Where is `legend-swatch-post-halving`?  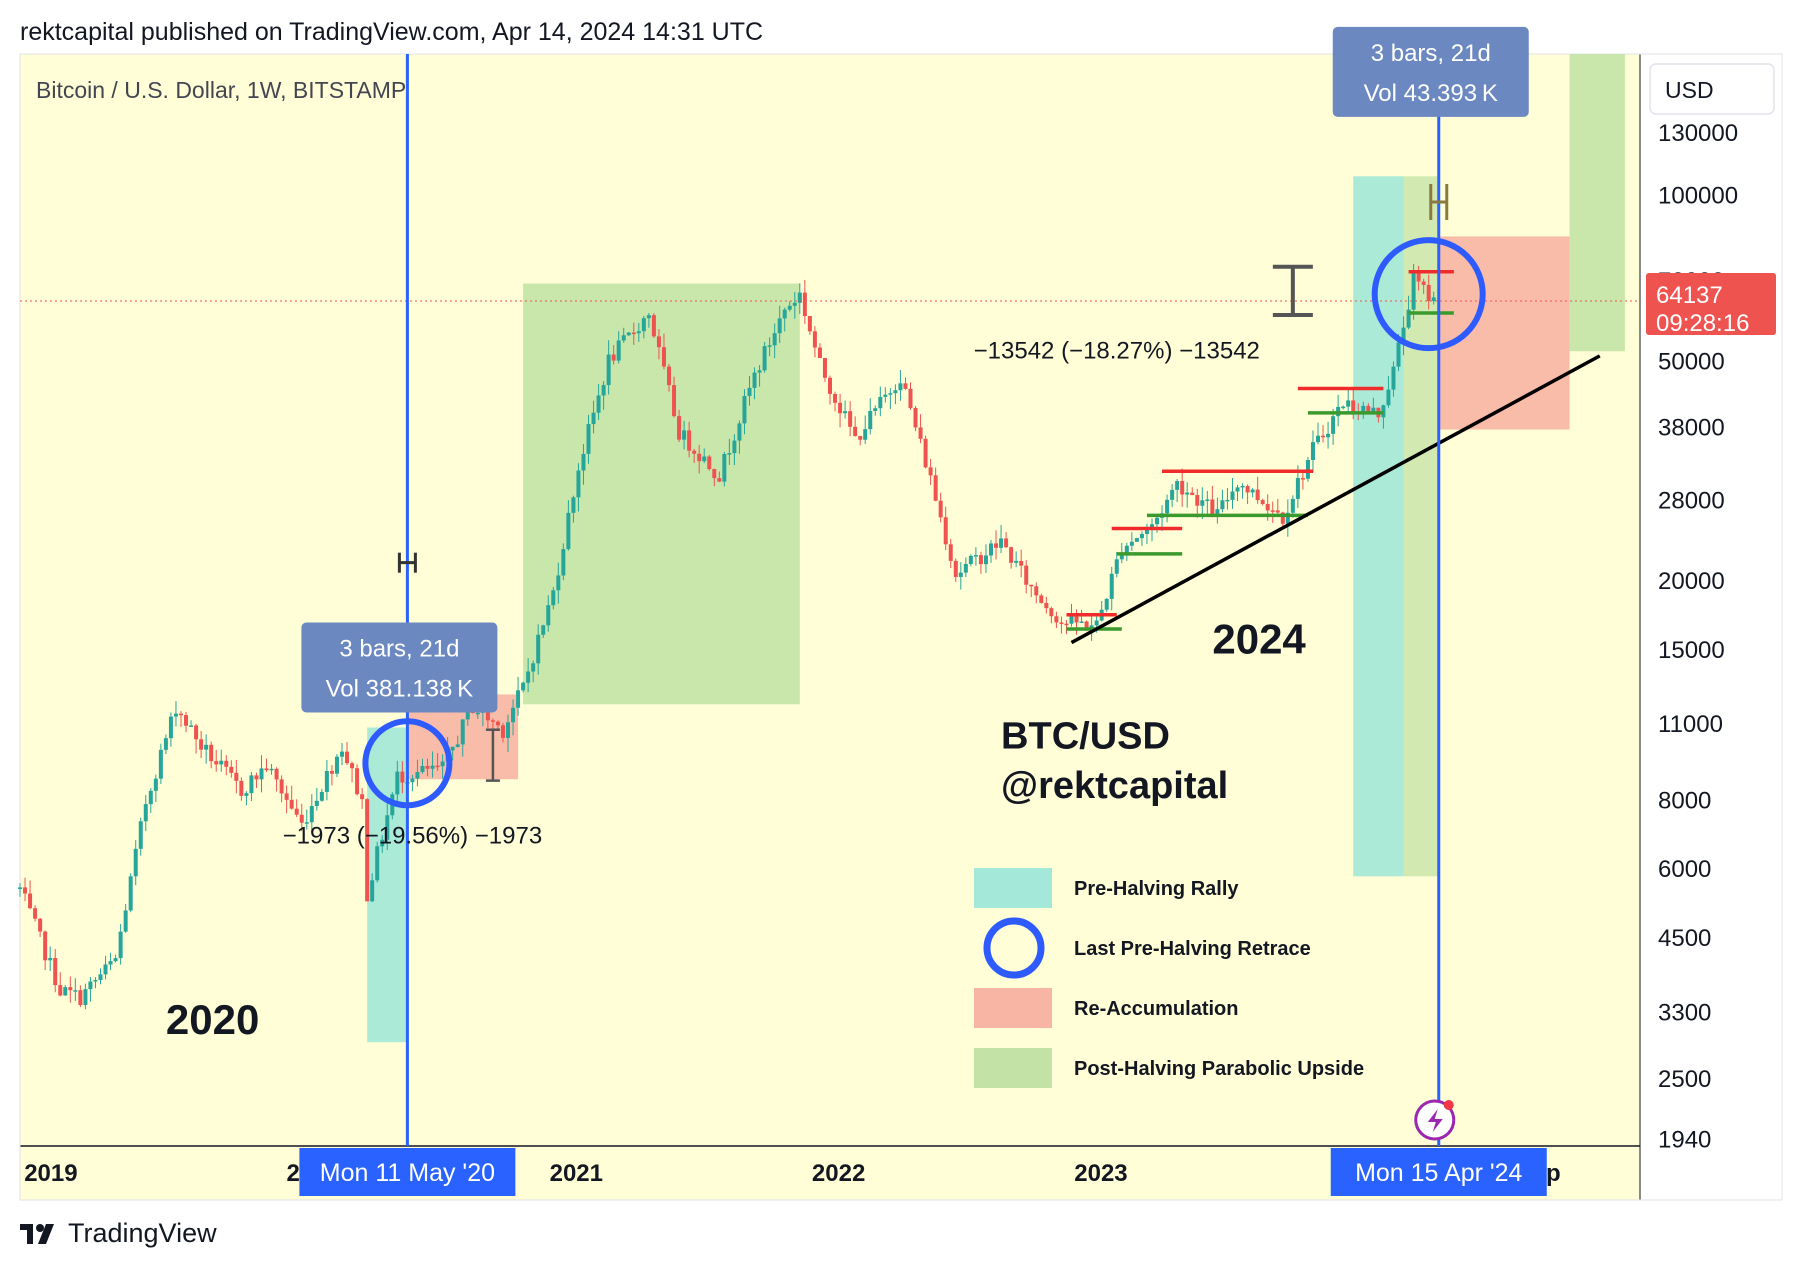 legend-swatch-post-halving is located at coordinates (1013, 1068).